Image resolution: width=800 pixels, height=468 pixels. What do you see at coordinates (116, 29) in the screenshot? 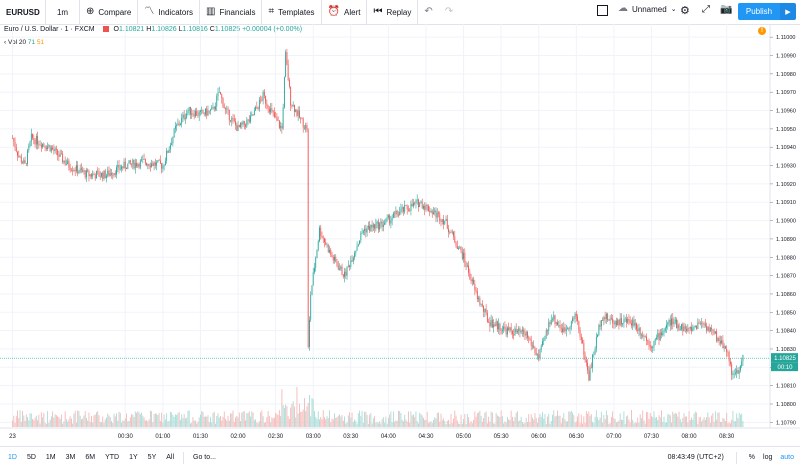
I see `legend-open-label: O` at bounding box center [116, 29].